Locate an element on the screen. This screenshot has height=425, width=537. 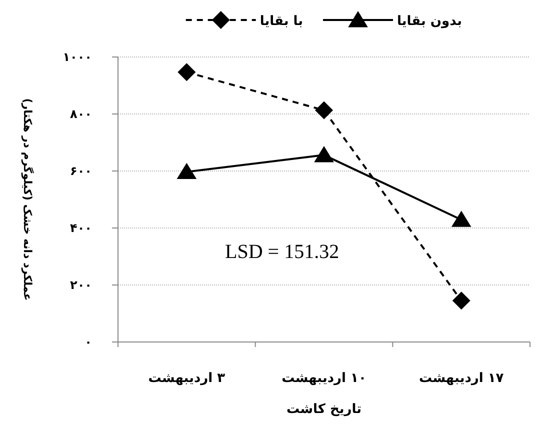
x-tick-label: ۳ اردیبهشت is located at coordinates (187, 378).